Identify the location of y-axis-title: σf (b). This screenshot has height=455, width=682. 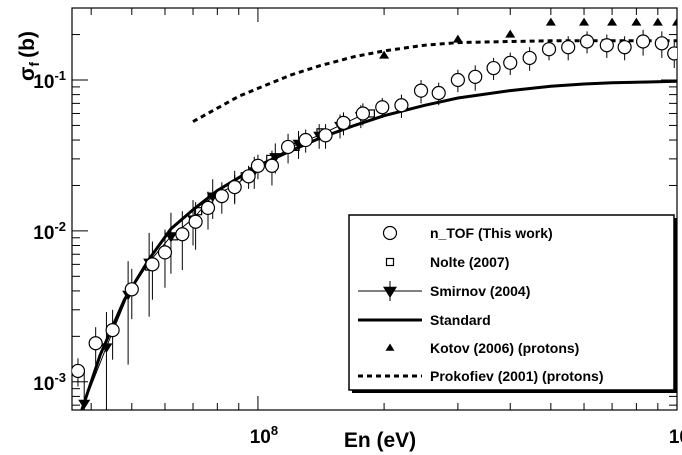
(29, 56).